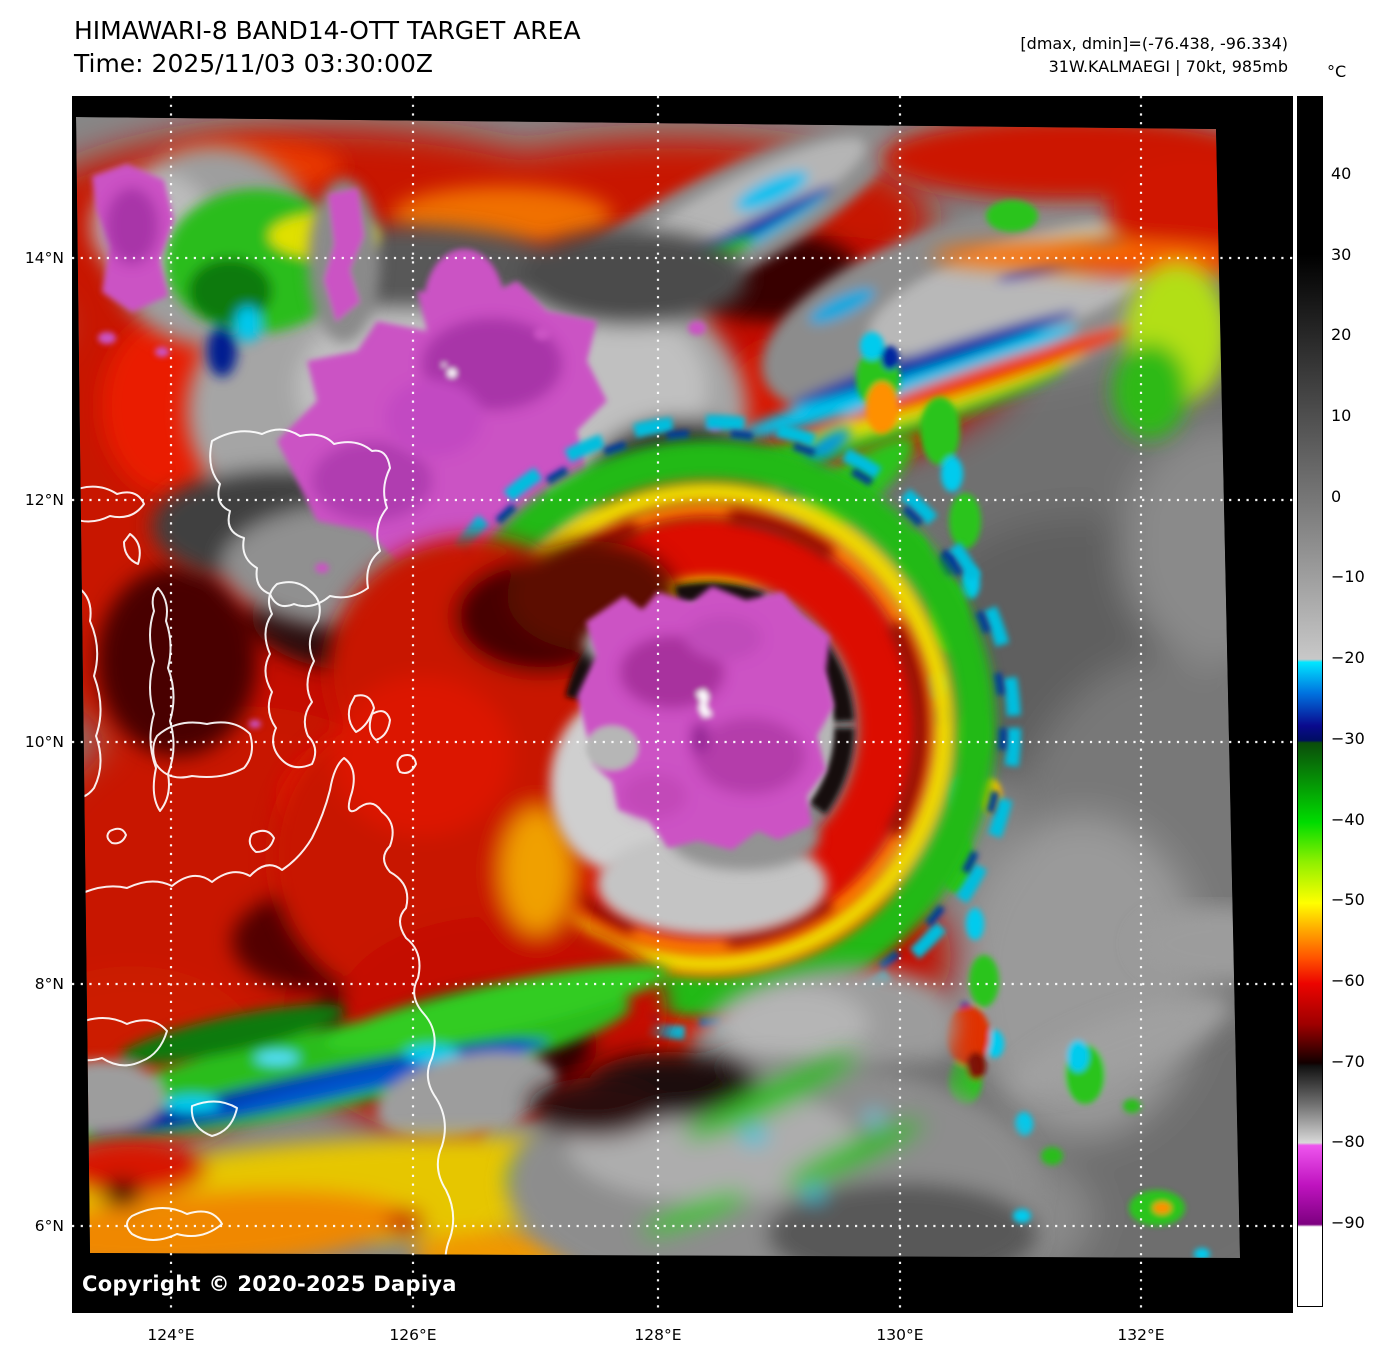 The image size is (1390, 1359). I want to click on colorbar-tick-n50: −50, so click(1348, 899).